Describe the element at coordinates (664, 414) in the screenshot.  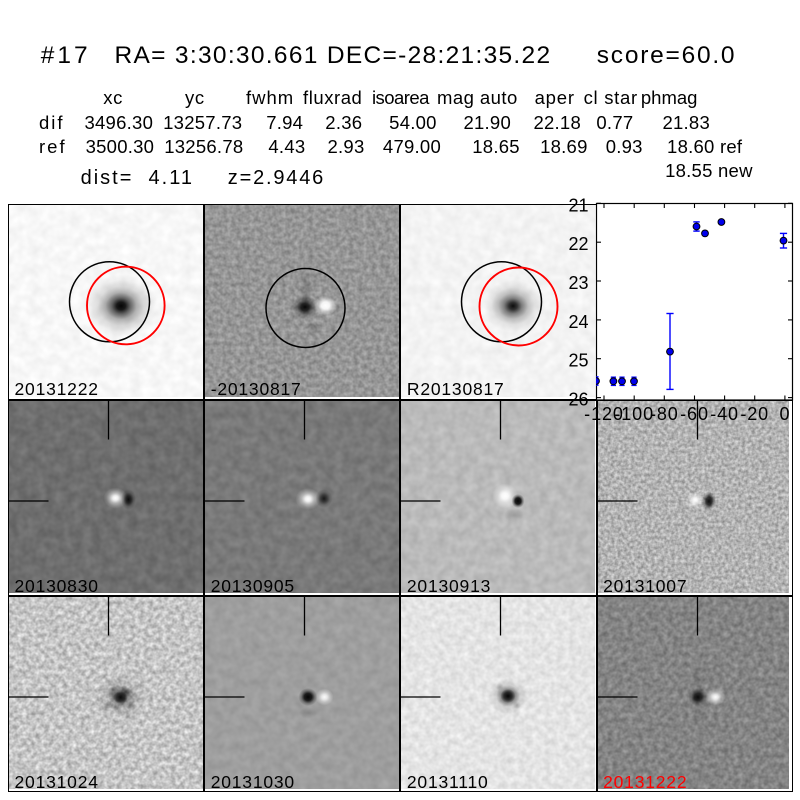
I see `svg-text: -80` at that location.